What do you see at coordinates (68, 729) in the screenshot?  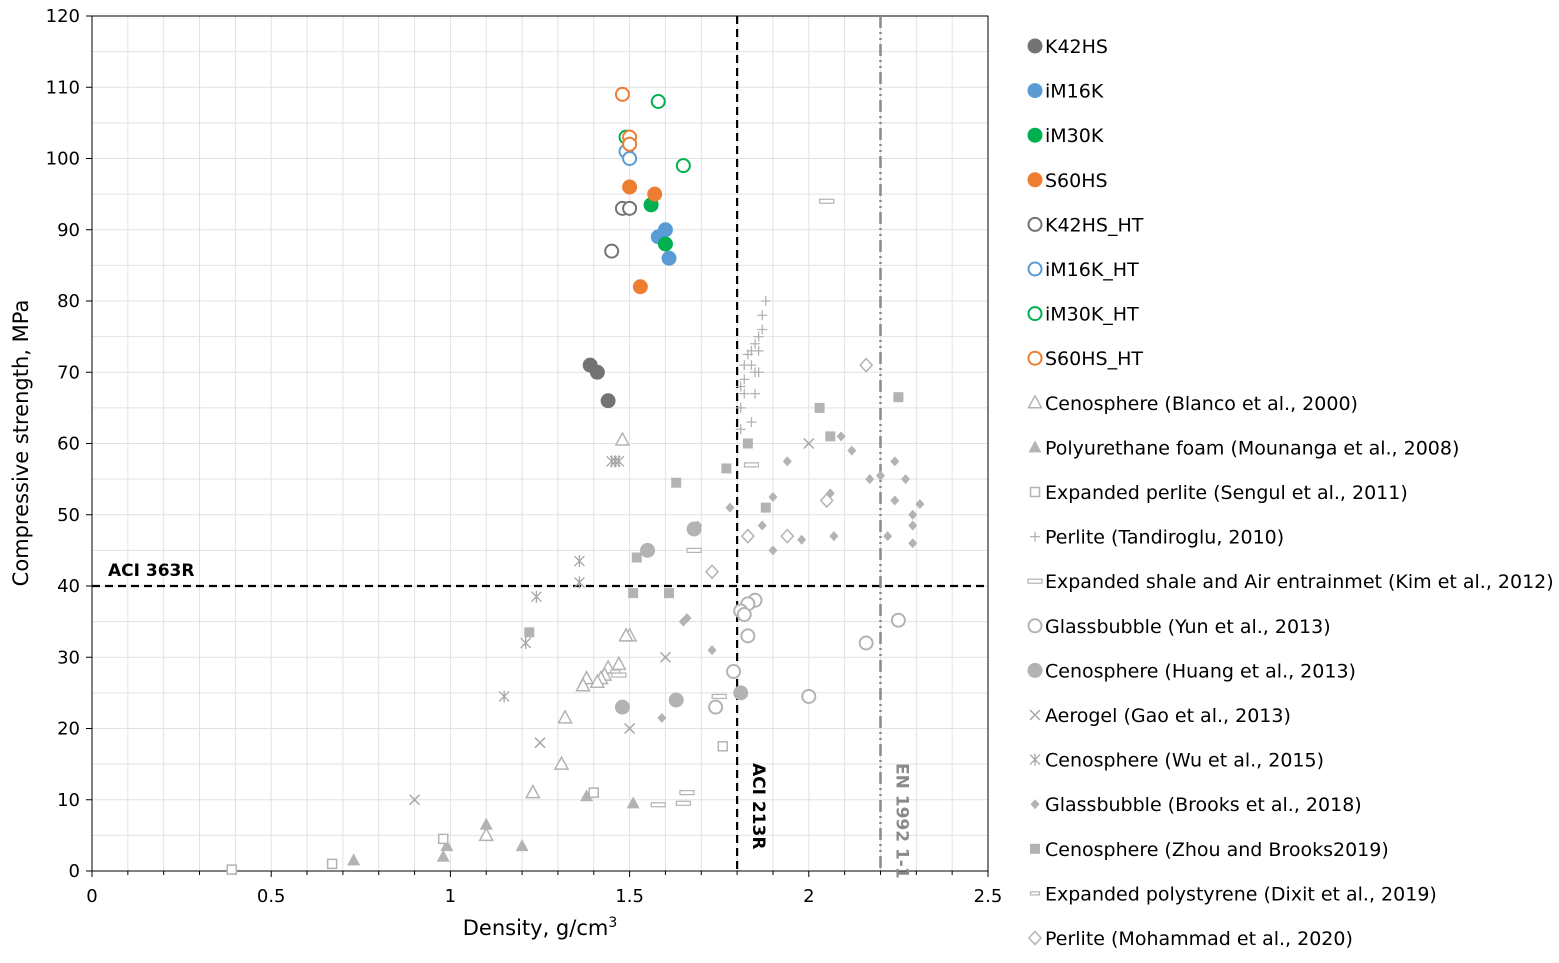 I see `y-tick-label: 20` at bounding box center [68, 729].